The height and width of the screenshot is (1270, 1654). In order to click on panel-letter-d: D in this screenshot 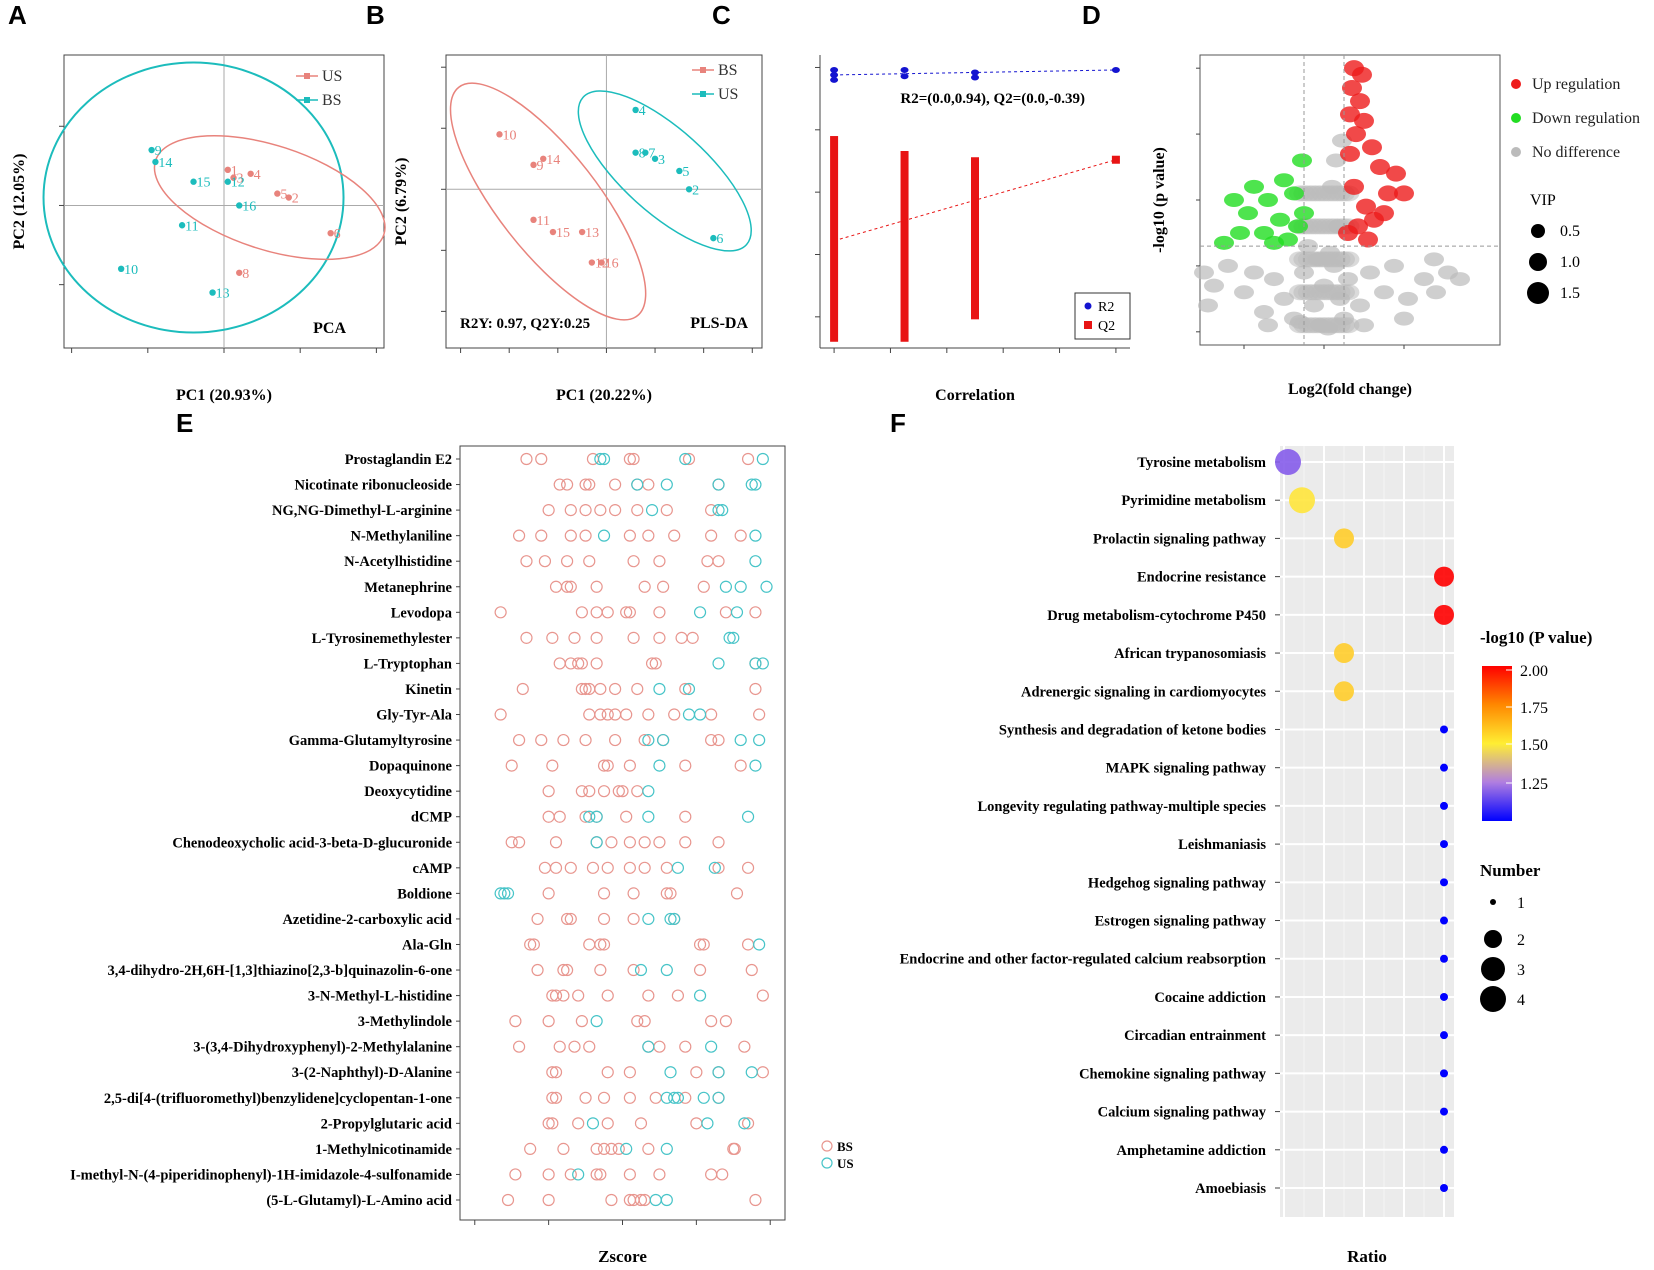, I will do `click(1091, 15)`.